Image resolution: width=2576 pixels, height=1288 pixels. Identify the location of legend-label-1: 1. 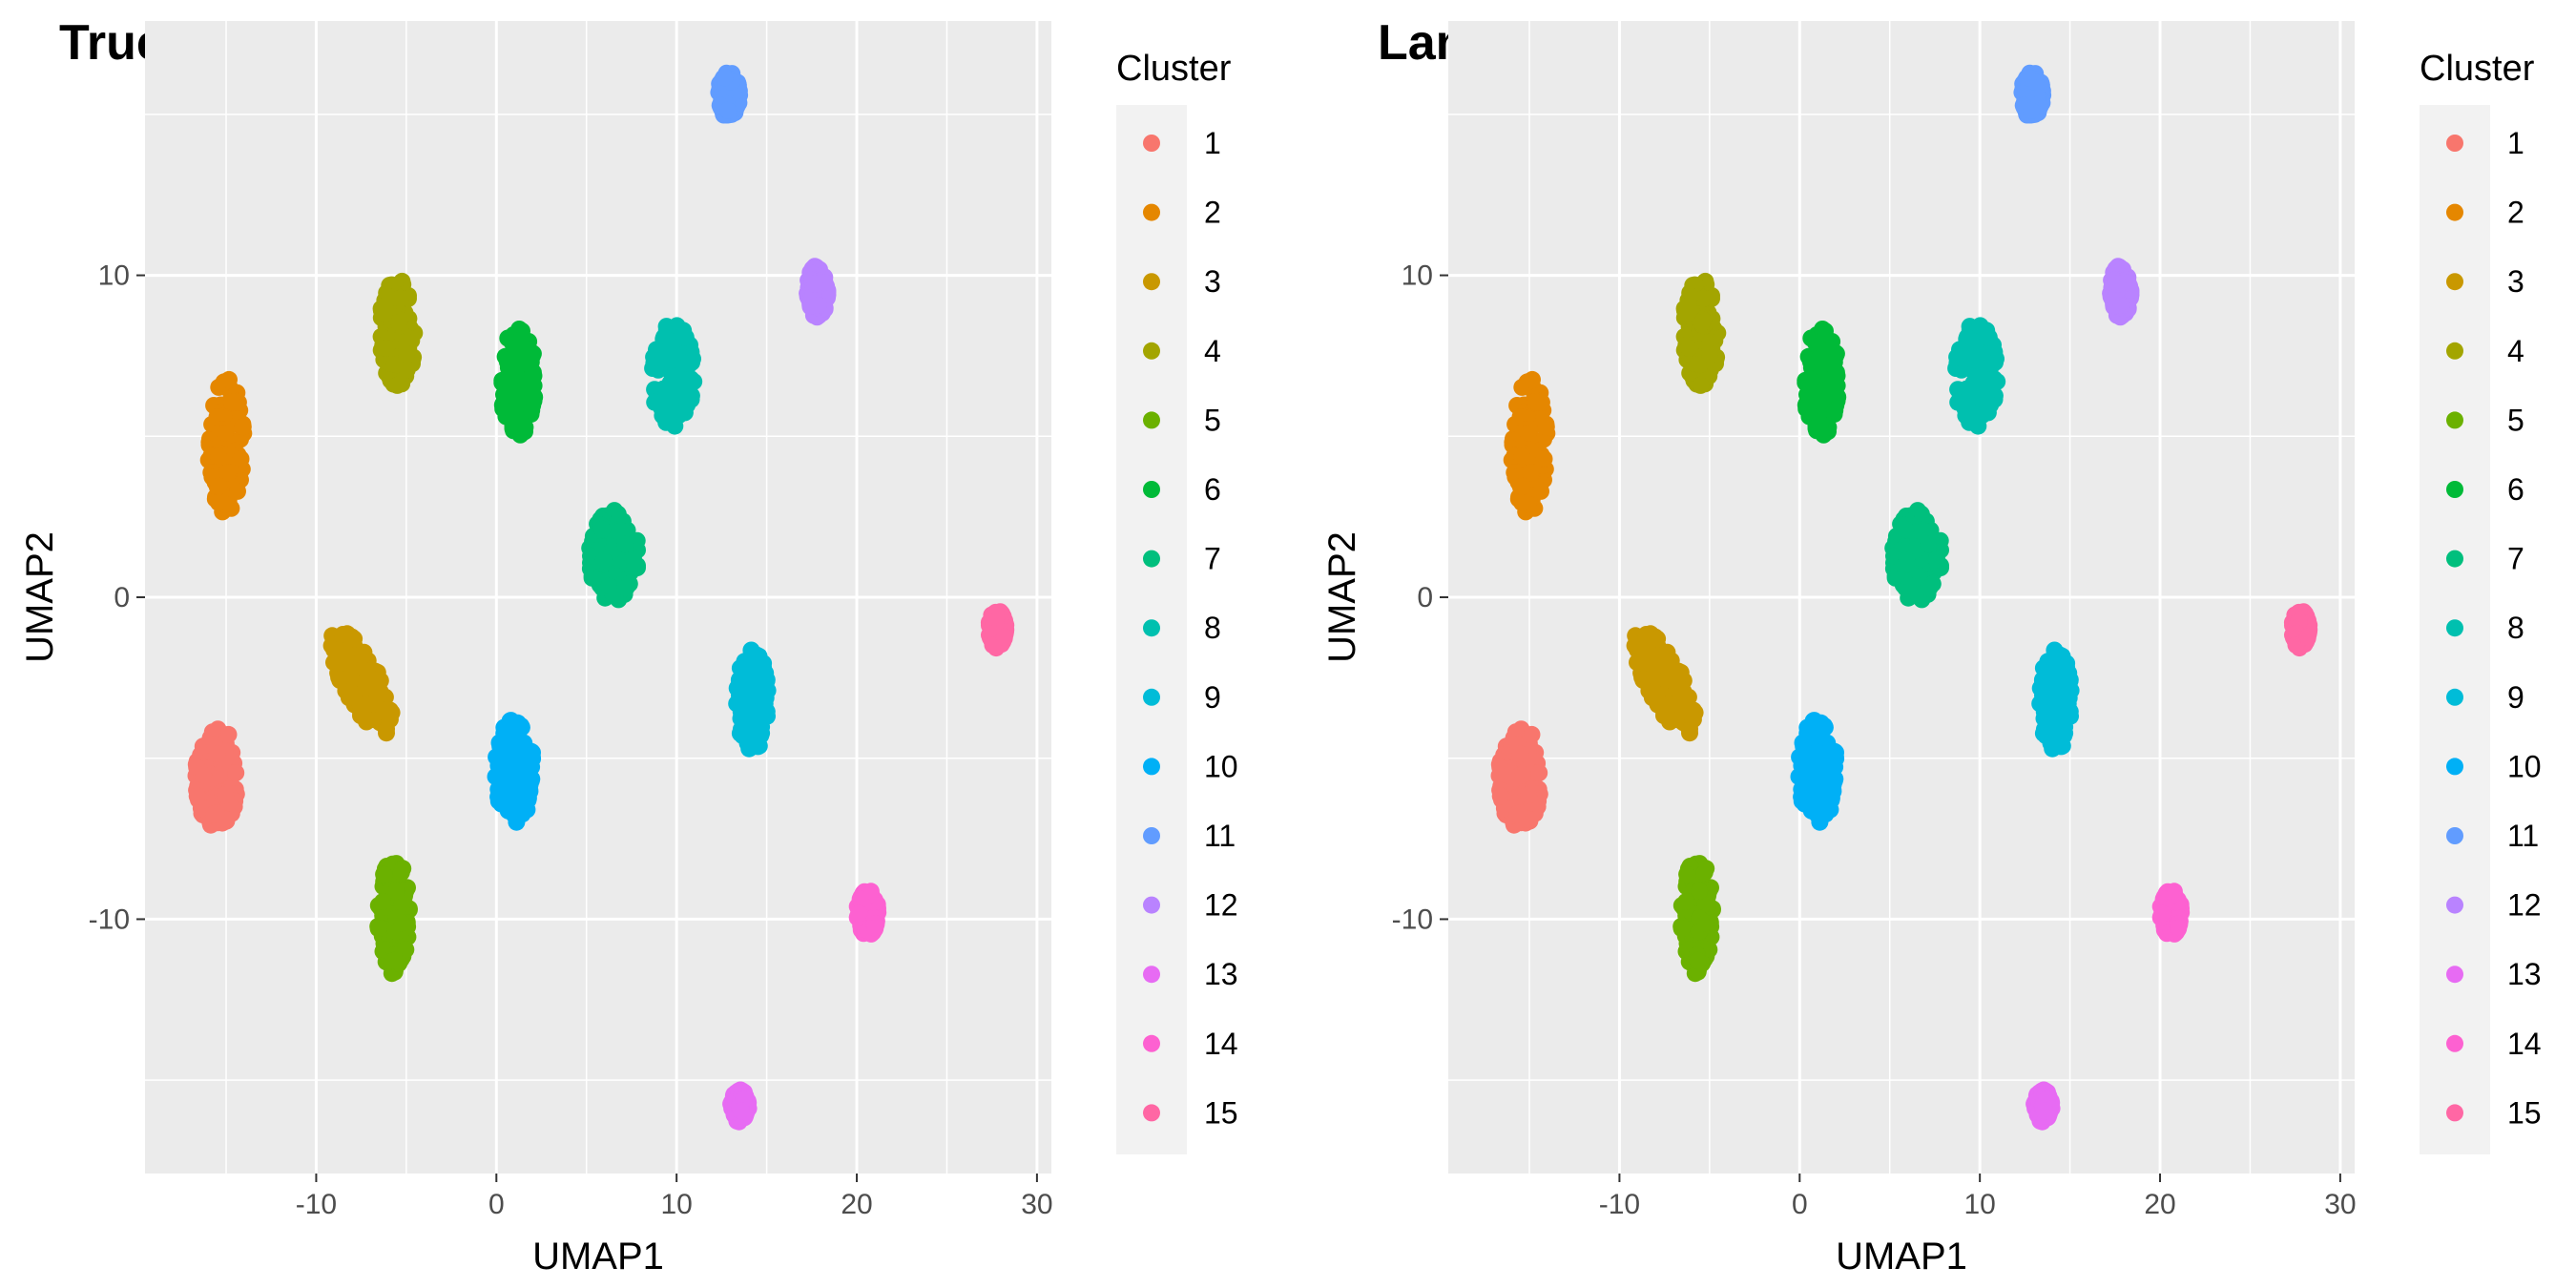
(1212, 143).